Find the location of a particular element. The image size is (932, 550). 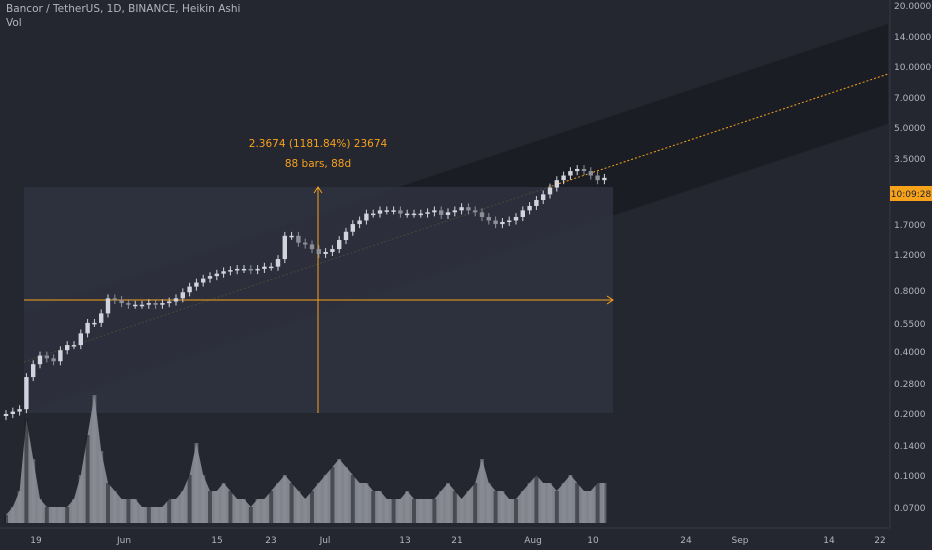

price-tick-label: 0.1400 is located at coordinates (910, 447).